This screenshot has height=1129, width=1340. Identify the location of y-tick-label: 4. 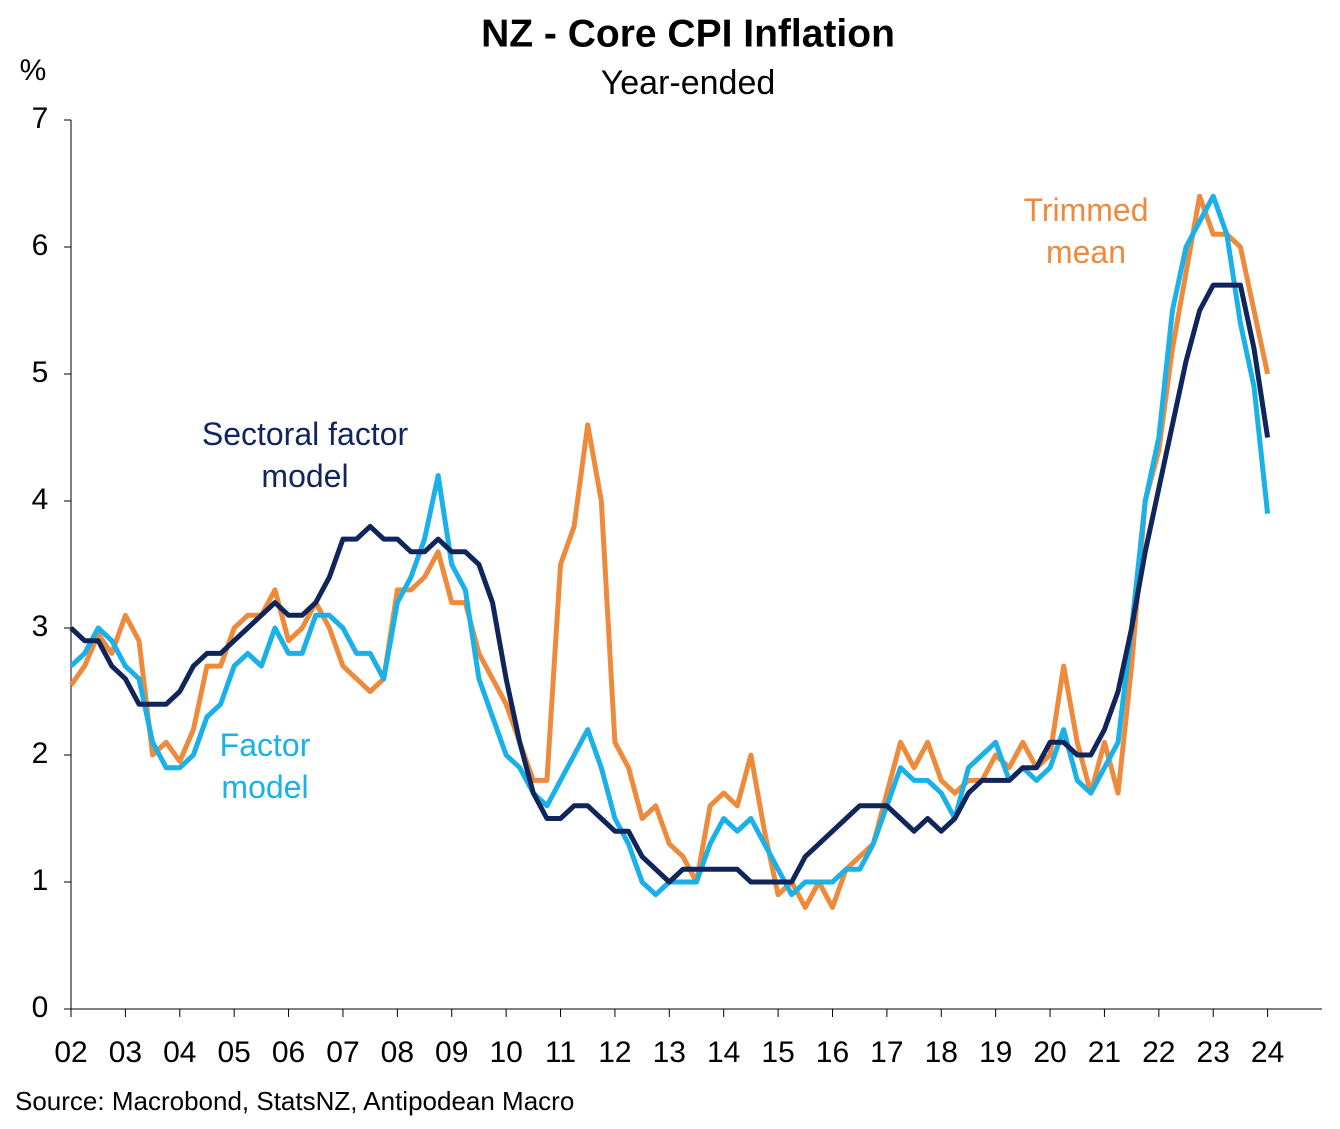
(40, 499).